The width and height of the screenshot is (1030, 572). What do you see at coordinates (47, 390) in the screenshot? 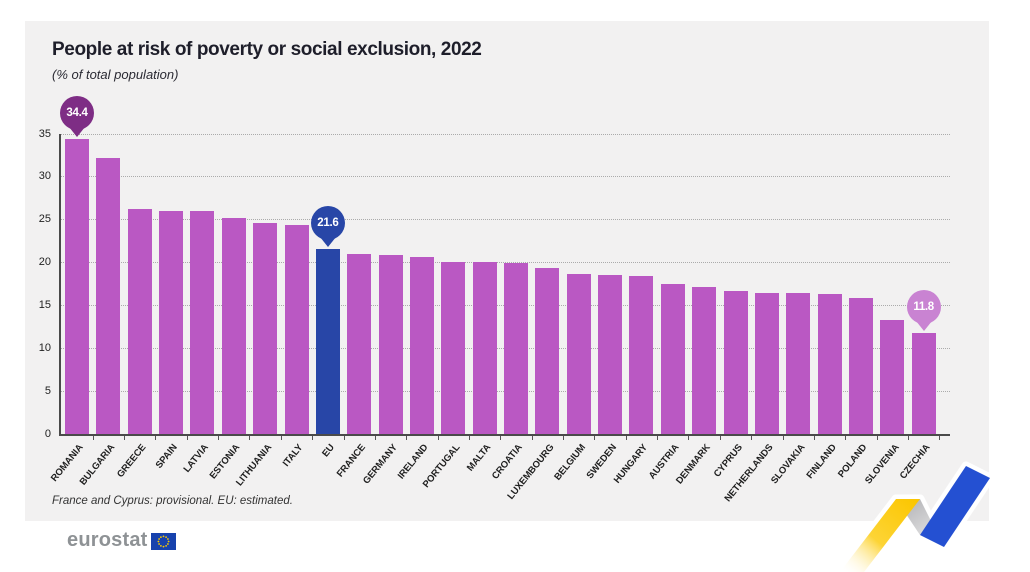
I see `y-tick-label-5: 5` at bounding box center [47, 390].